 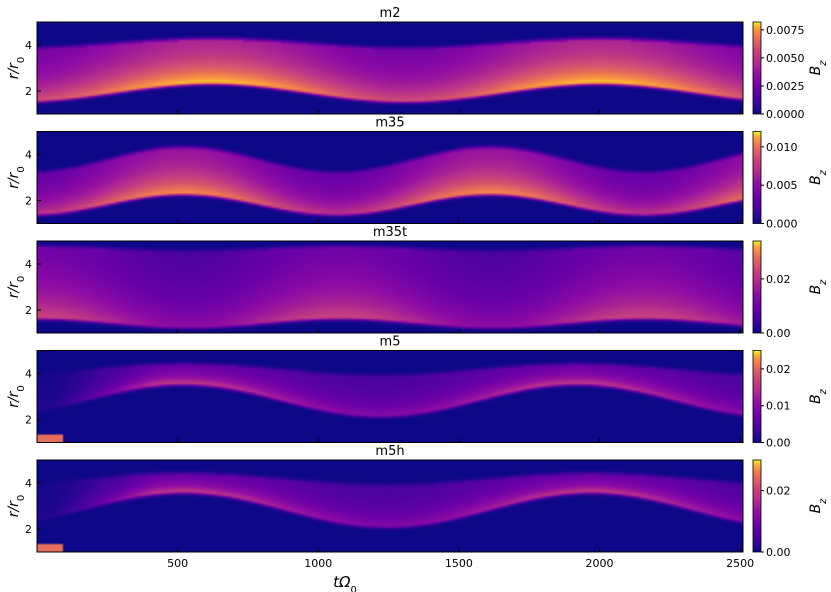 I want to click on colorbar-tick-label: 0.0075, so click(x=785, y=30).